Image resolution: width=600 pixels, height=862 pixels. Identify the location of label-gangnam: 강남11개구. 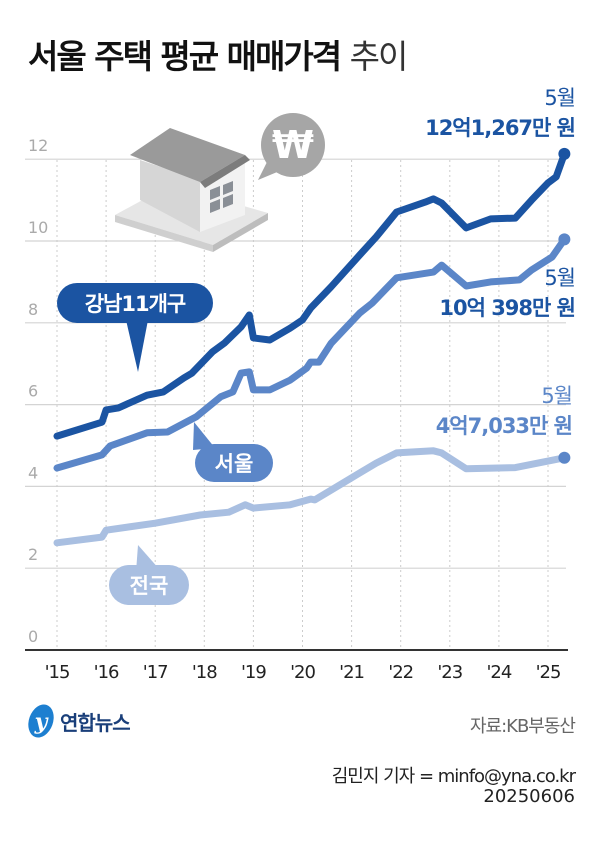
(135, 327).